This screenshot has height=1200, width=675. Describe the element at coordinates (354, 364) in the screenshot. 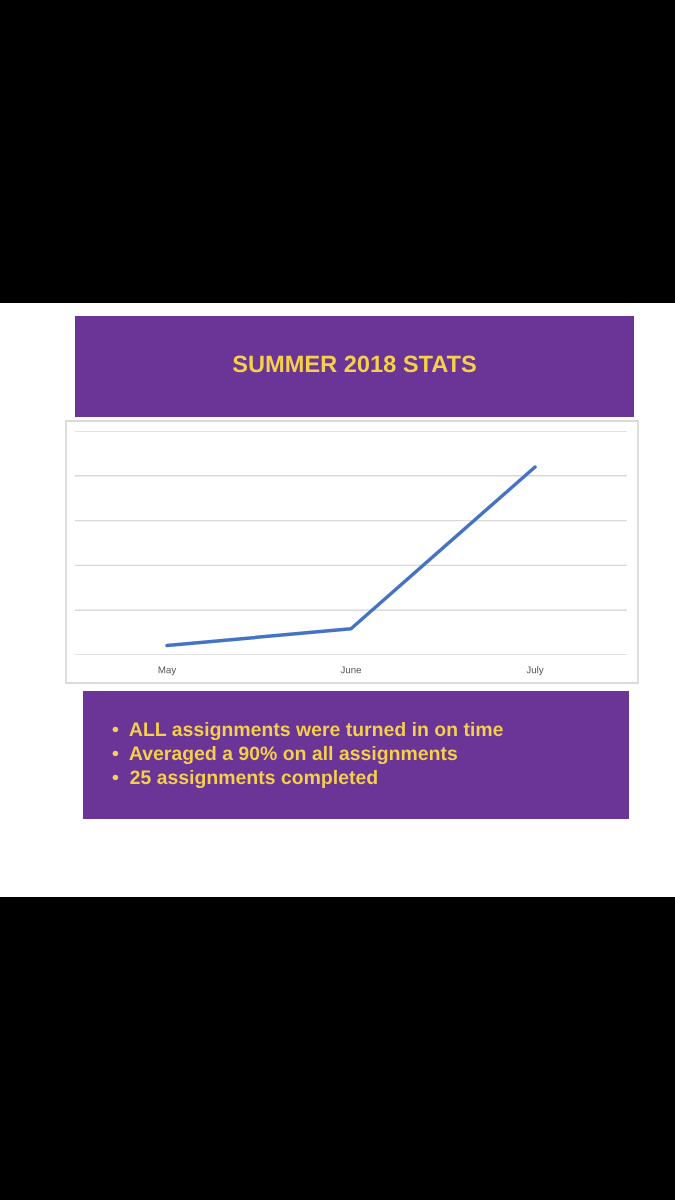

I see `chart-title: SUMMER 2018 STATS` at that location.